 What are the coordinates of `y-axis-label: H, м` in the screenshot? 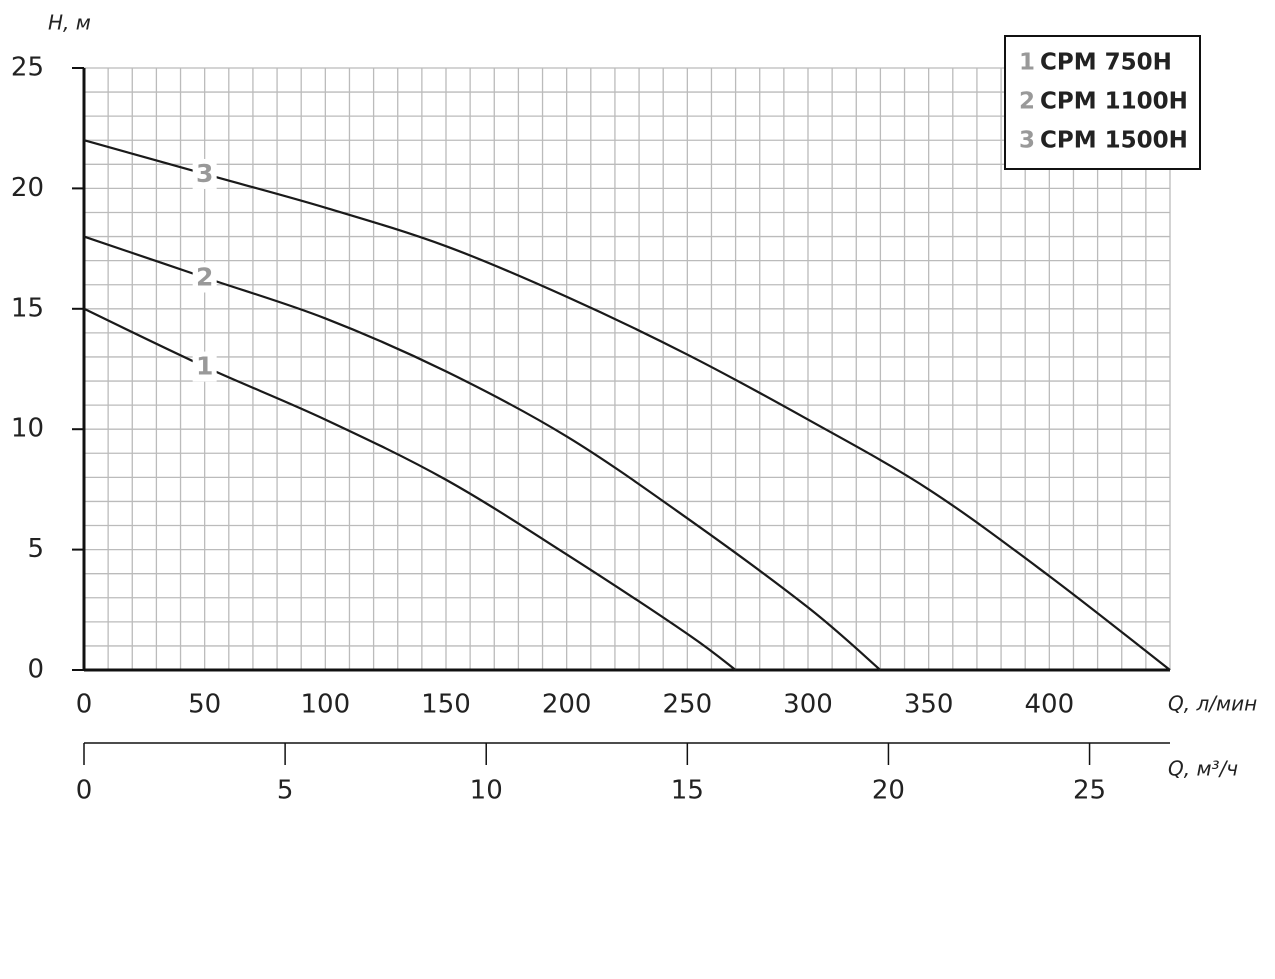 It's located at (69, 23).